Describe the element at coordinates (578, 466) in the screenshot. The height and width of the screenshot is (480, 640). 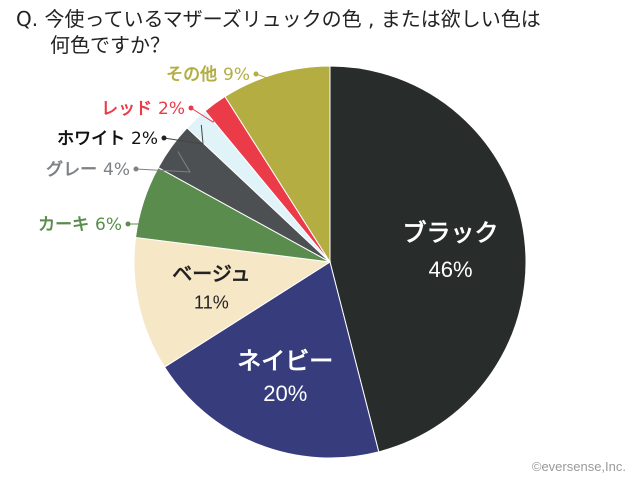
I see `copyright-text: ©eversense,Inc.` at that location.